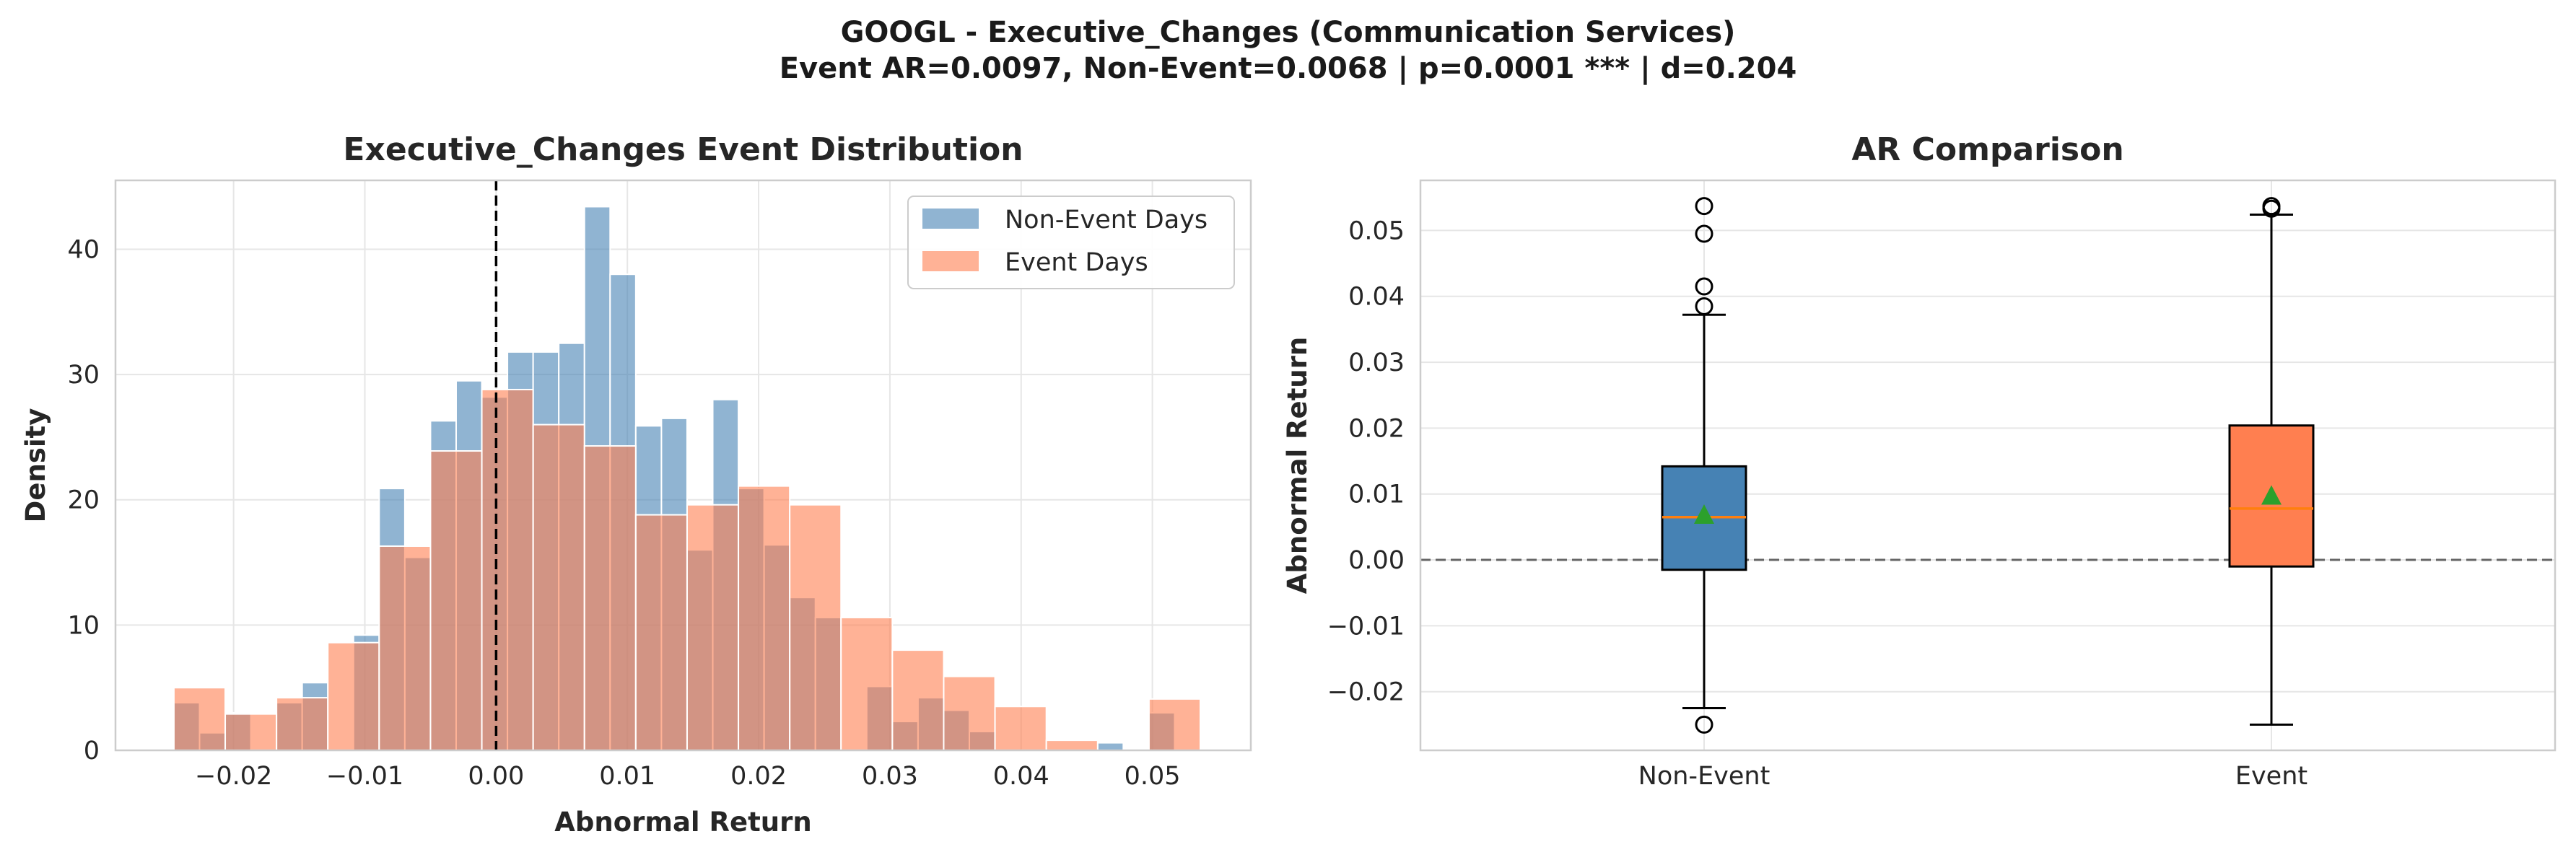 This screenshot has height=860, width=2576. What do you see at coordinates (890, 777) in the screenshot?
I see `x-tick-label: 0.03` at bounding box center [890, 777].